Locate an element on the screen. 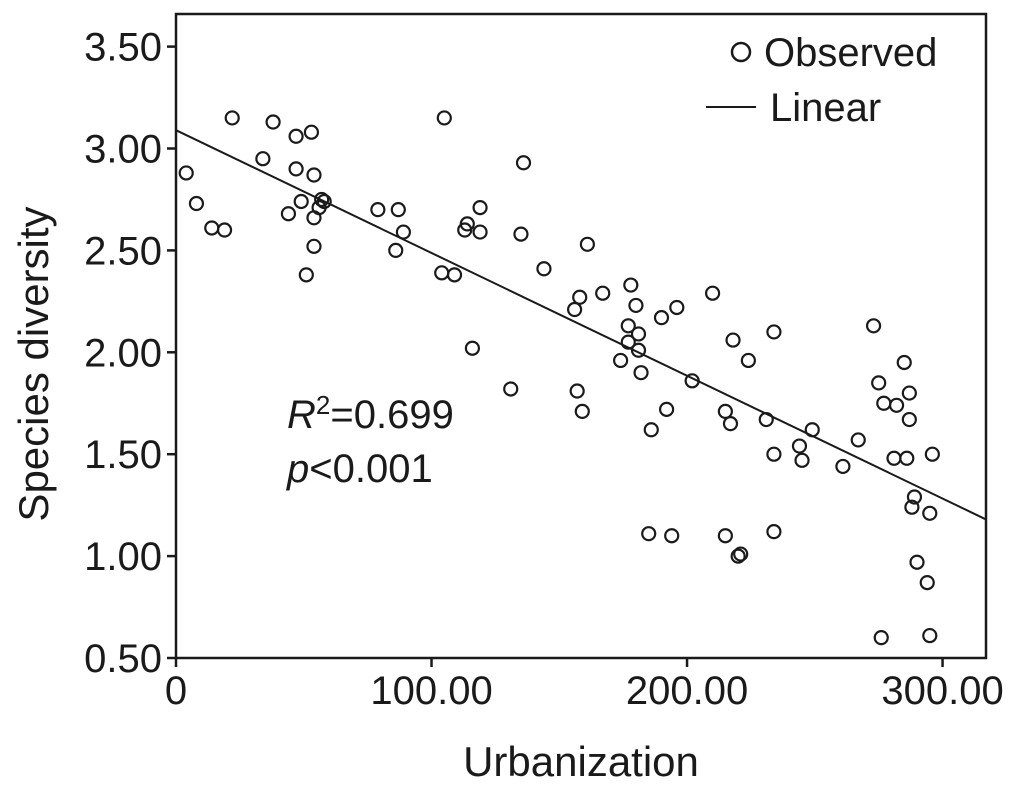 Image resolution: width=1024 pixels, height=789 pixels. y-tick-label: 1.50 is located at coordinates (123, 455).